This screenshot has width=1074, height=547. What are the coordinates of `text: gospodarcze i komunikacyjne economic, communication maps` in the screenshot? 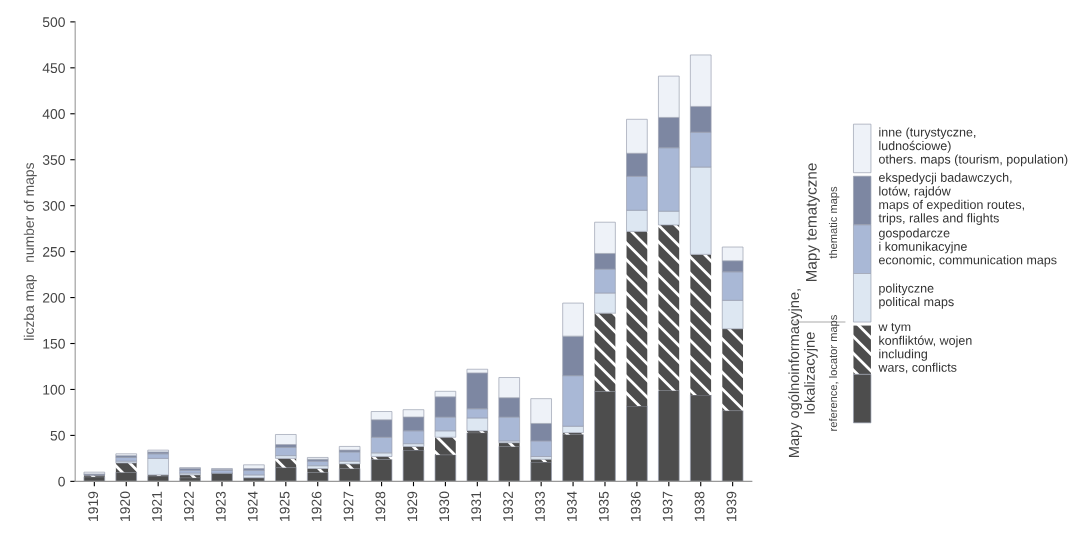 It's located at (967, 247).